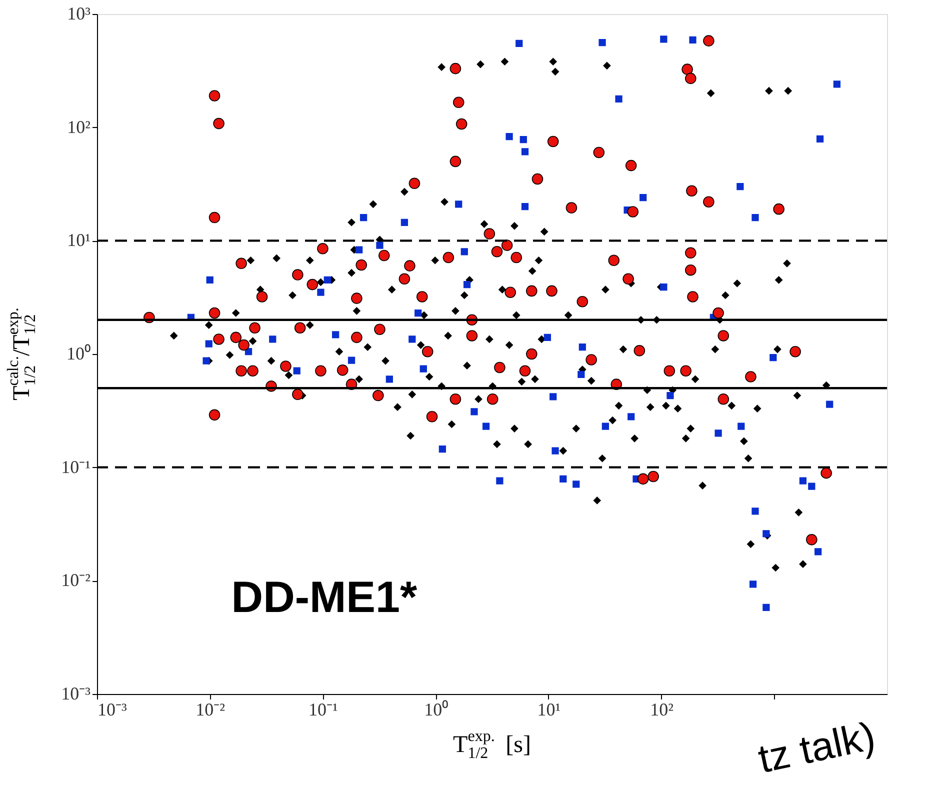 The width and height of the screenshot is (938, 789). What do you see at coordinates (78, 354) in the screenshot?
I see `y-tick-label: 10⁰` at bounding box center [78, 354].